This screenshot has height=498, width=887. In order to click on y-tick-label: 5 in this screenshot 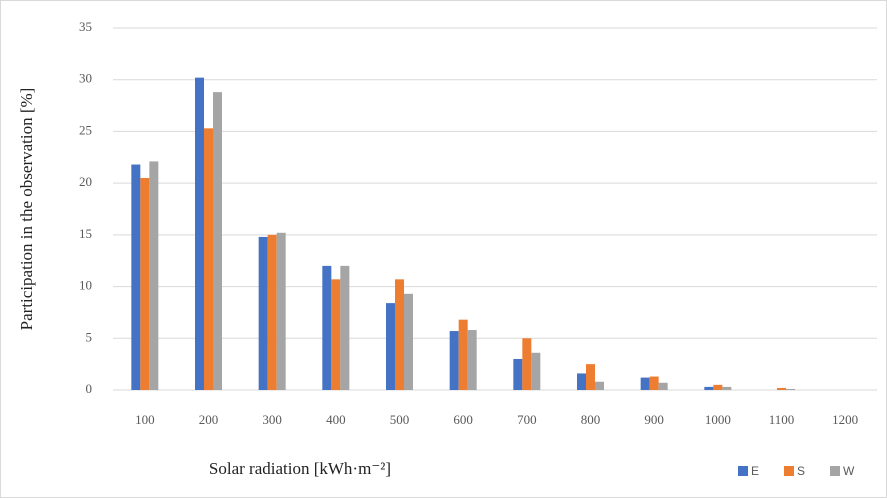, I will do `click(89, 336)`.